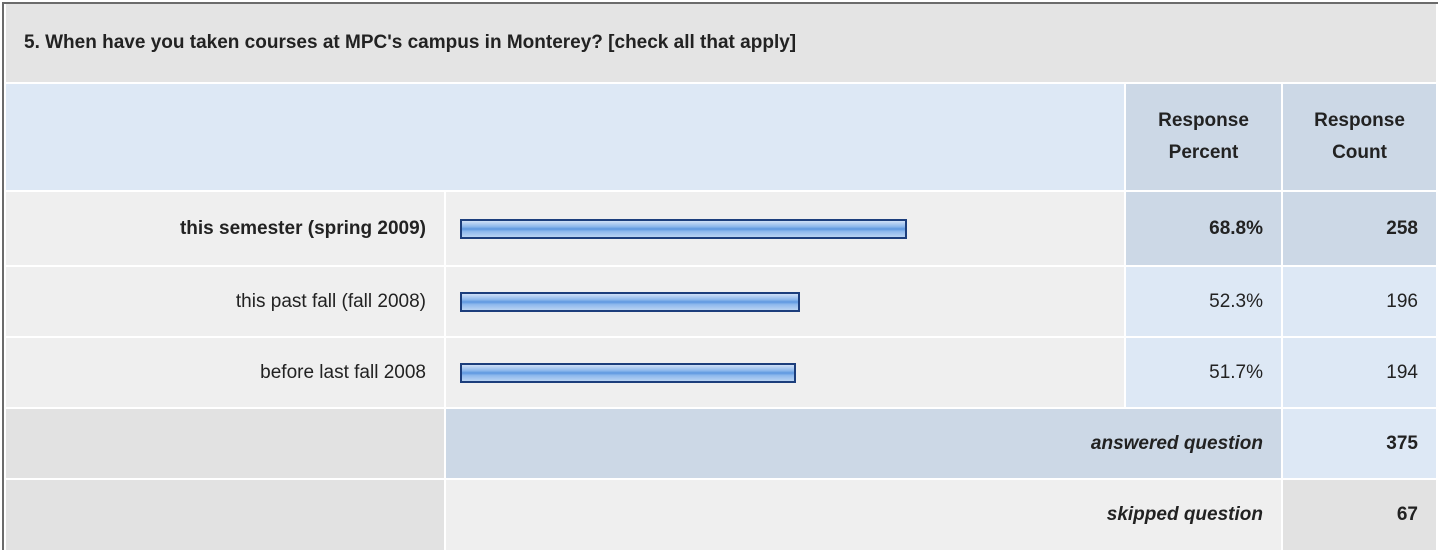 Image resolution: width=1440 pixels, height=552 pixels. Describe the element at coordinates (1359, 443) in the screenshot. I see `answered-count: 375` at that location.